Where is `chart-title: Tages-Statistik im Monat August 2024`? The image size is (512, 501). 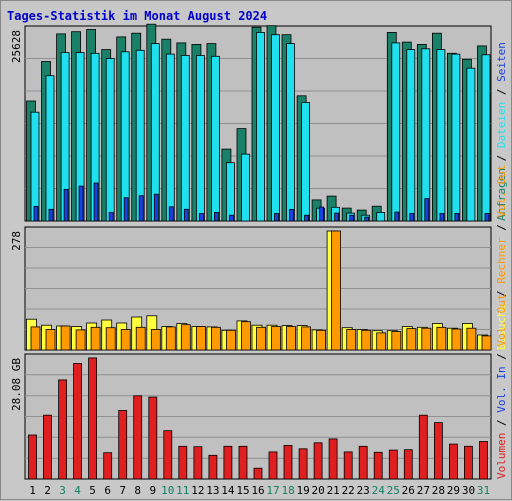
chart-title: Tages-Statistik im Monat August 2024 is located at coordinates (137, 16).